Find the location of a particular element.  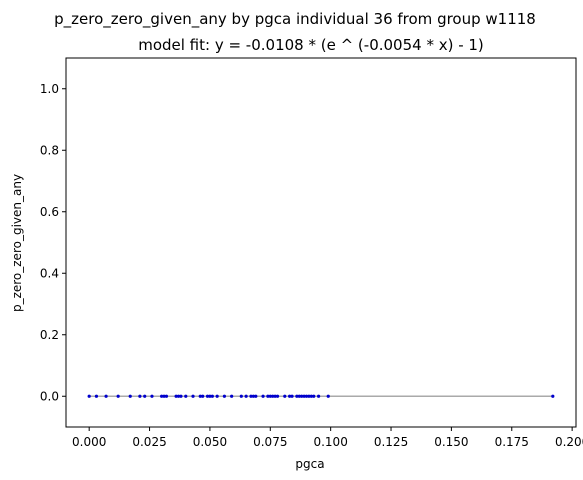

y-tick-label: 0.8 is located at coordinates (49, 150).